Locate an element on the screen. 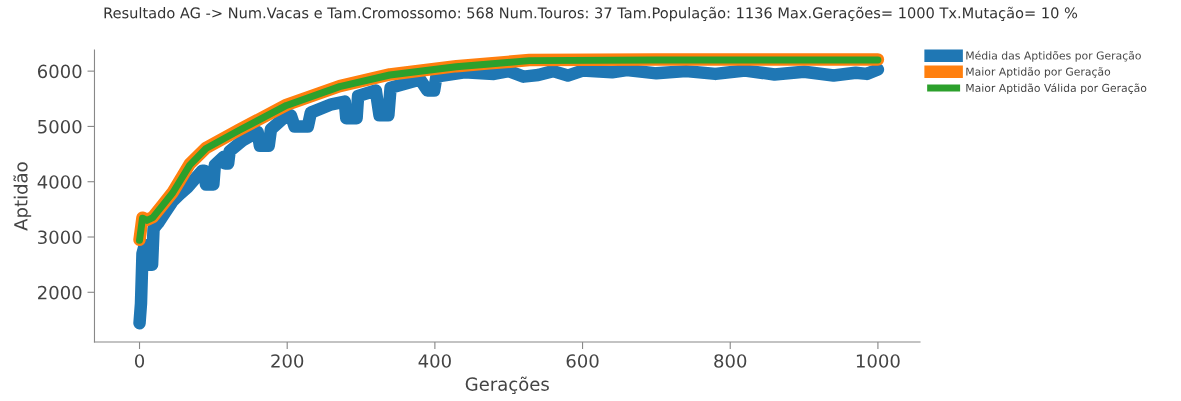 Image resolution: width=1181 pixels, height=401 pixels. x-tick-label: 1000 is located at coordinates (878, 361).